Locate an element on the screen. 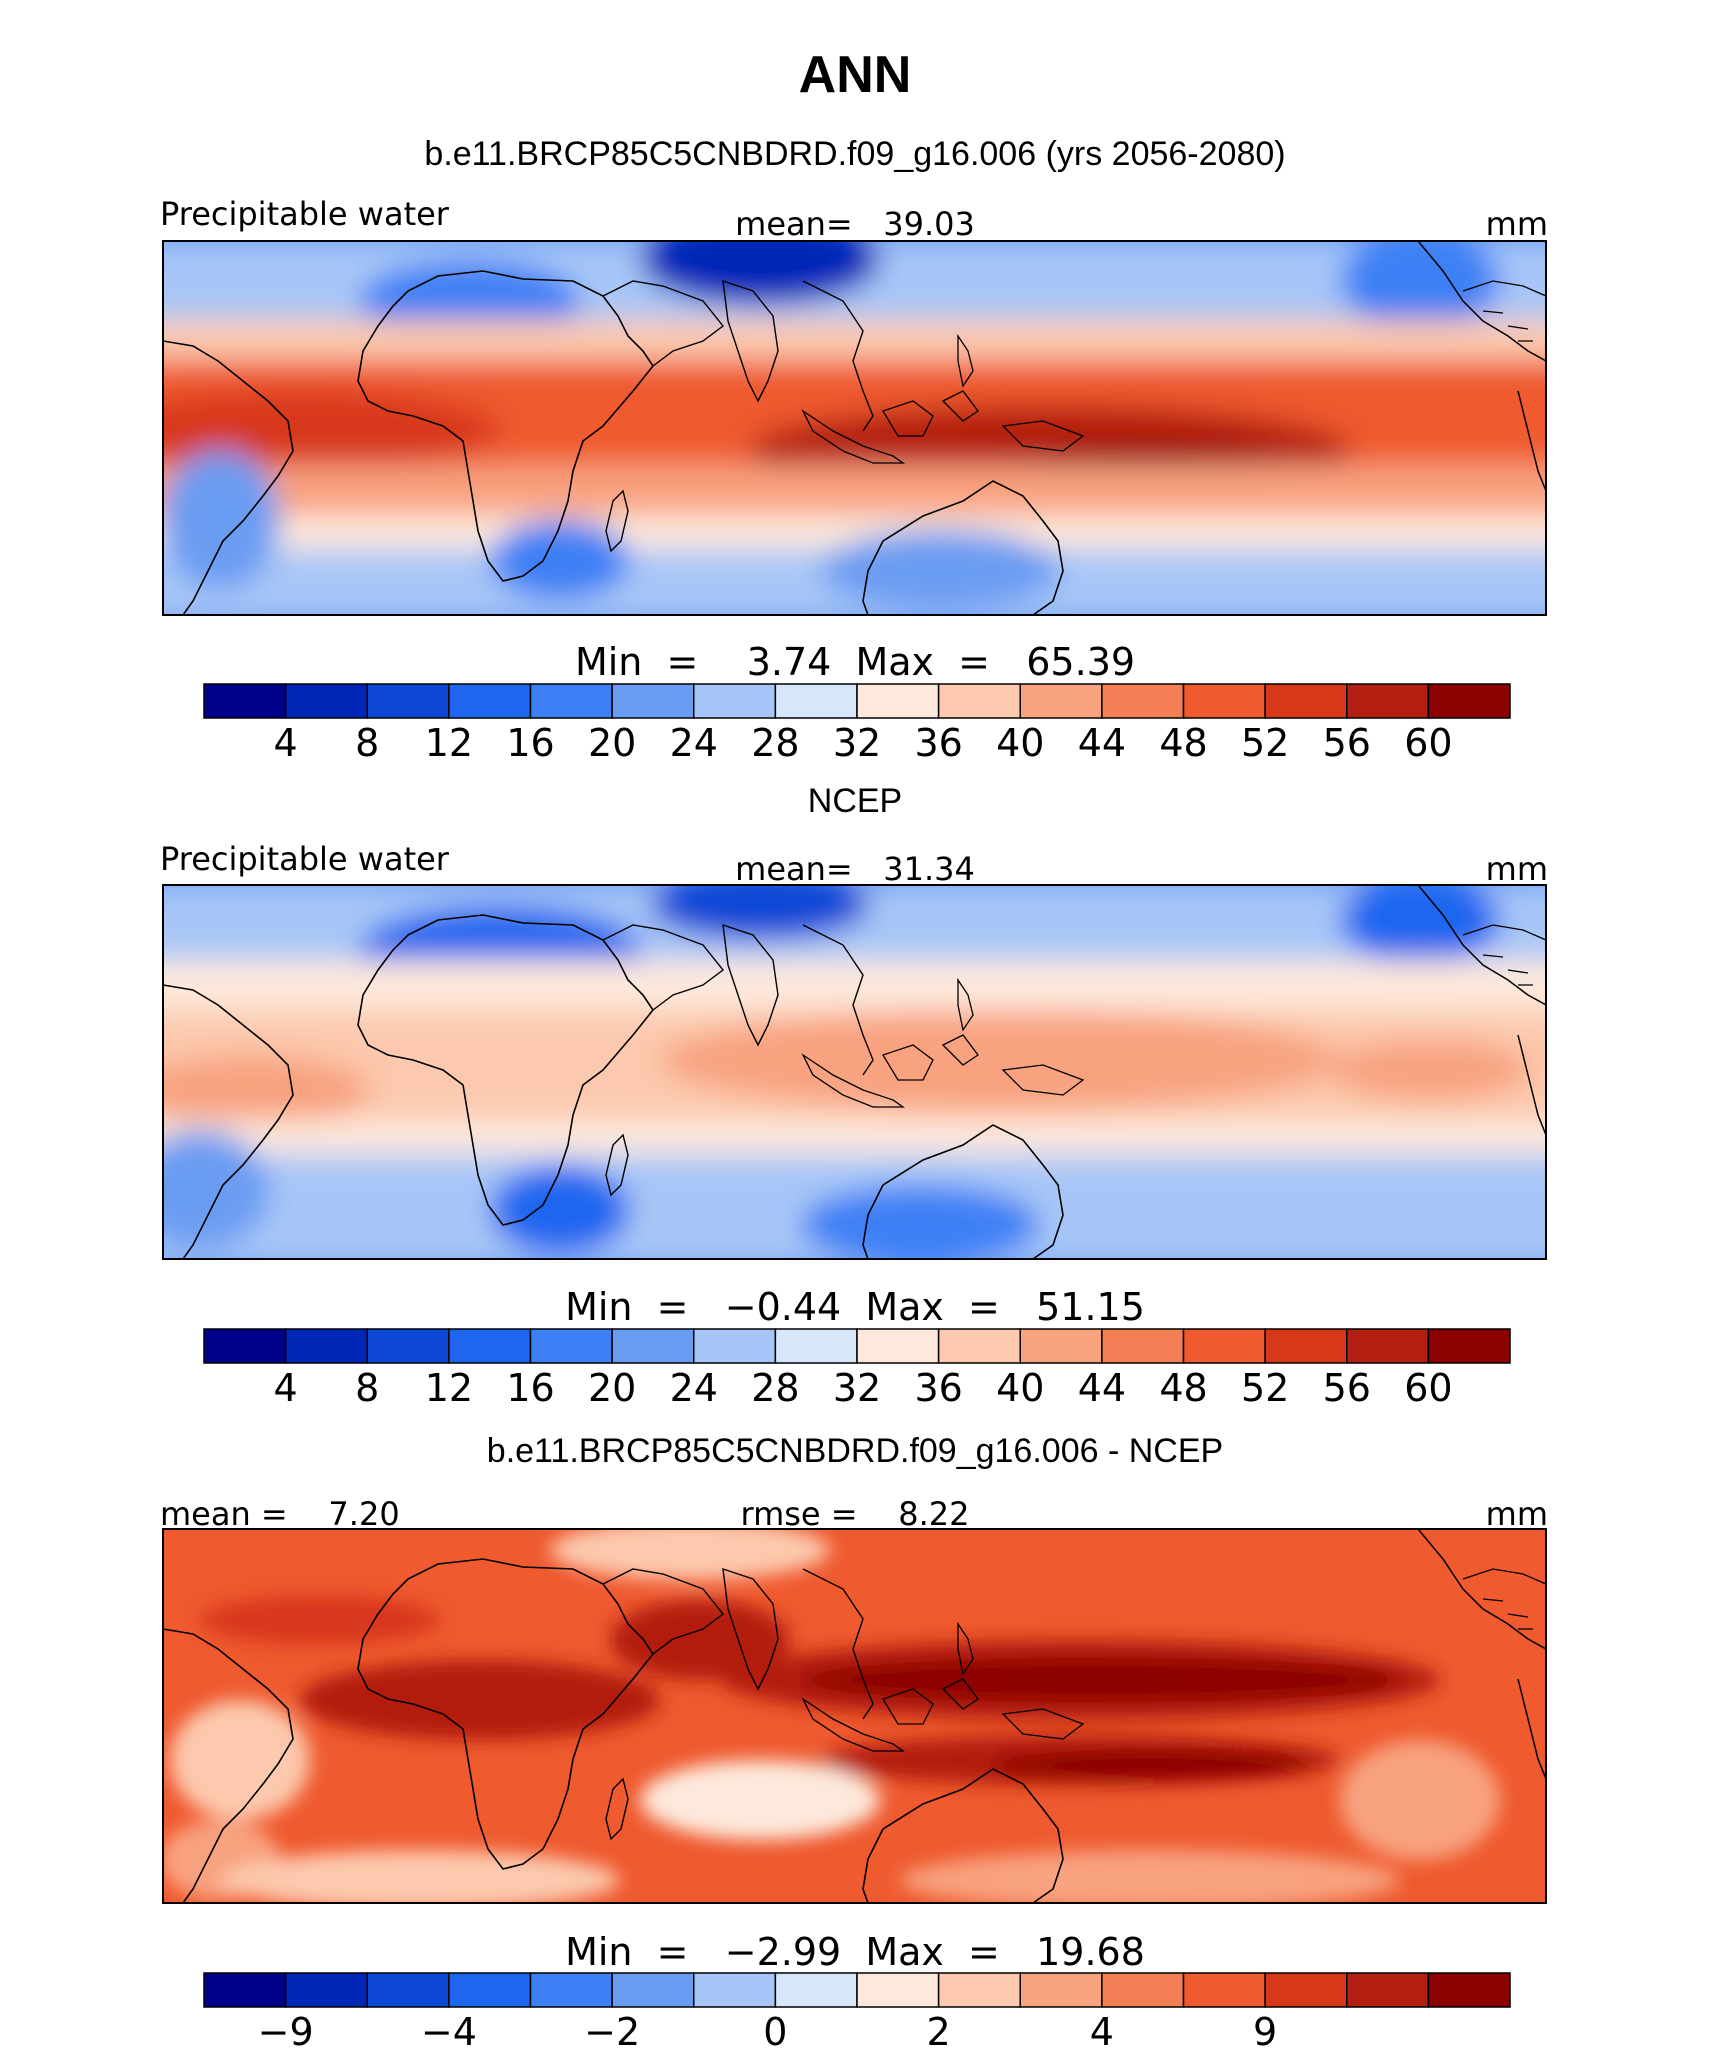 The height and width of the screenshot is (2067, 1710). colorbar-tick-label: −2 is located at coordinates (612, 2032).